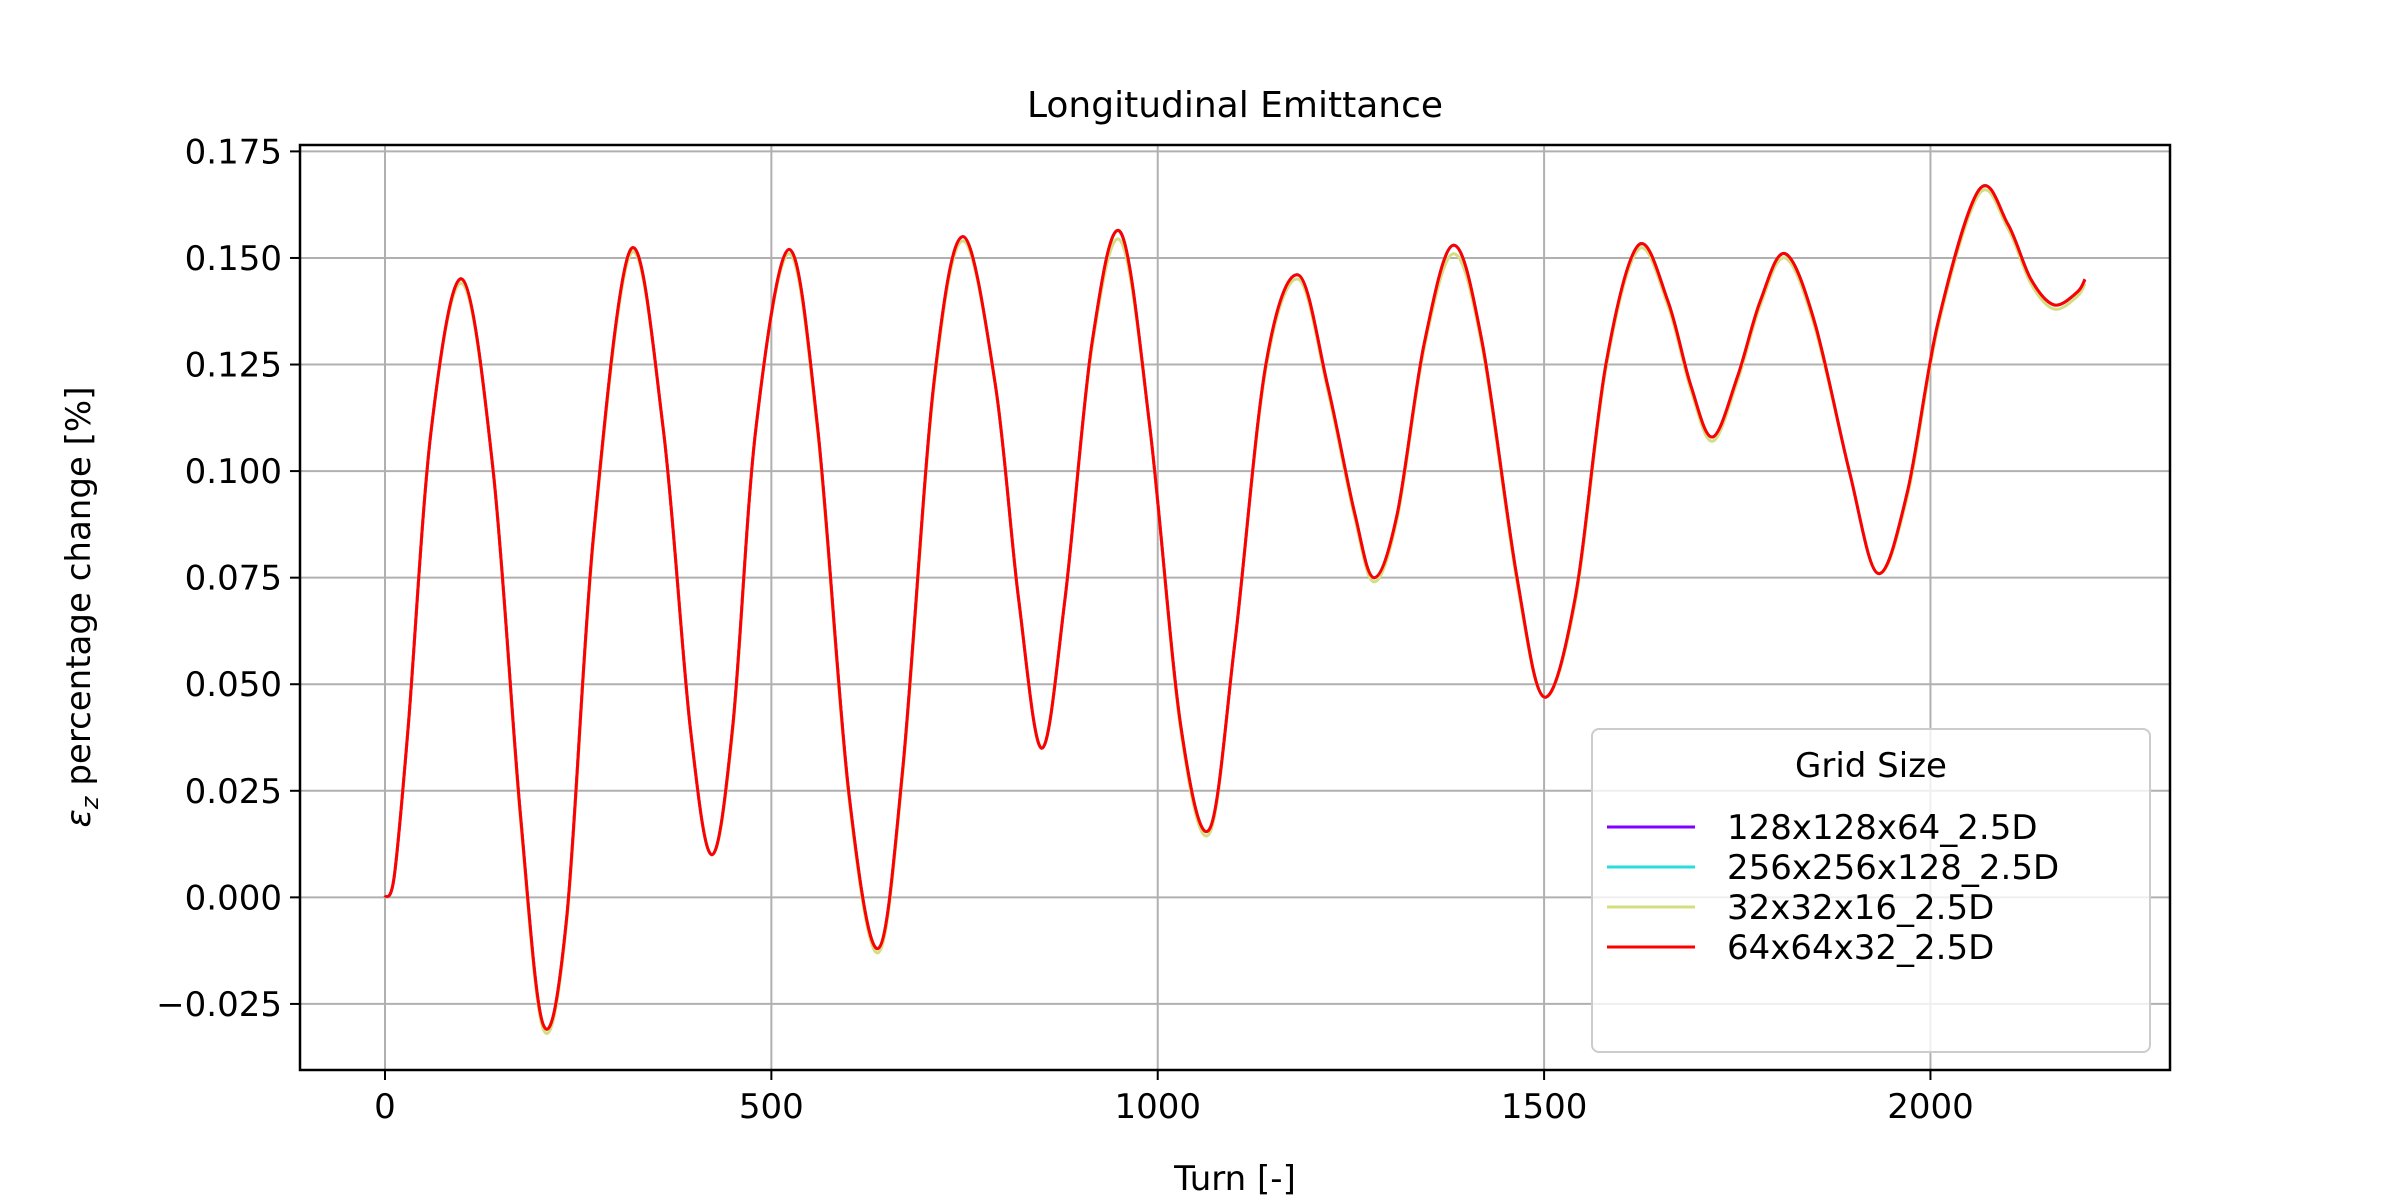 The width and height of the screenshot is (2400, 1204). I want to click on y-tick-label: 0.150, so click(233, 259).